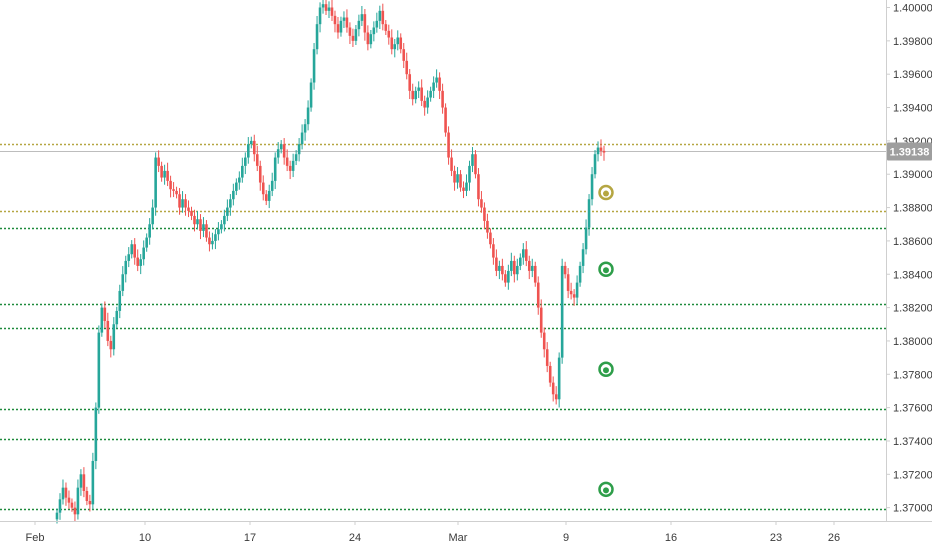  I want to click on time-axis: Feb 10 17 24 Mar 9 16 23 26, so click(433, 532).